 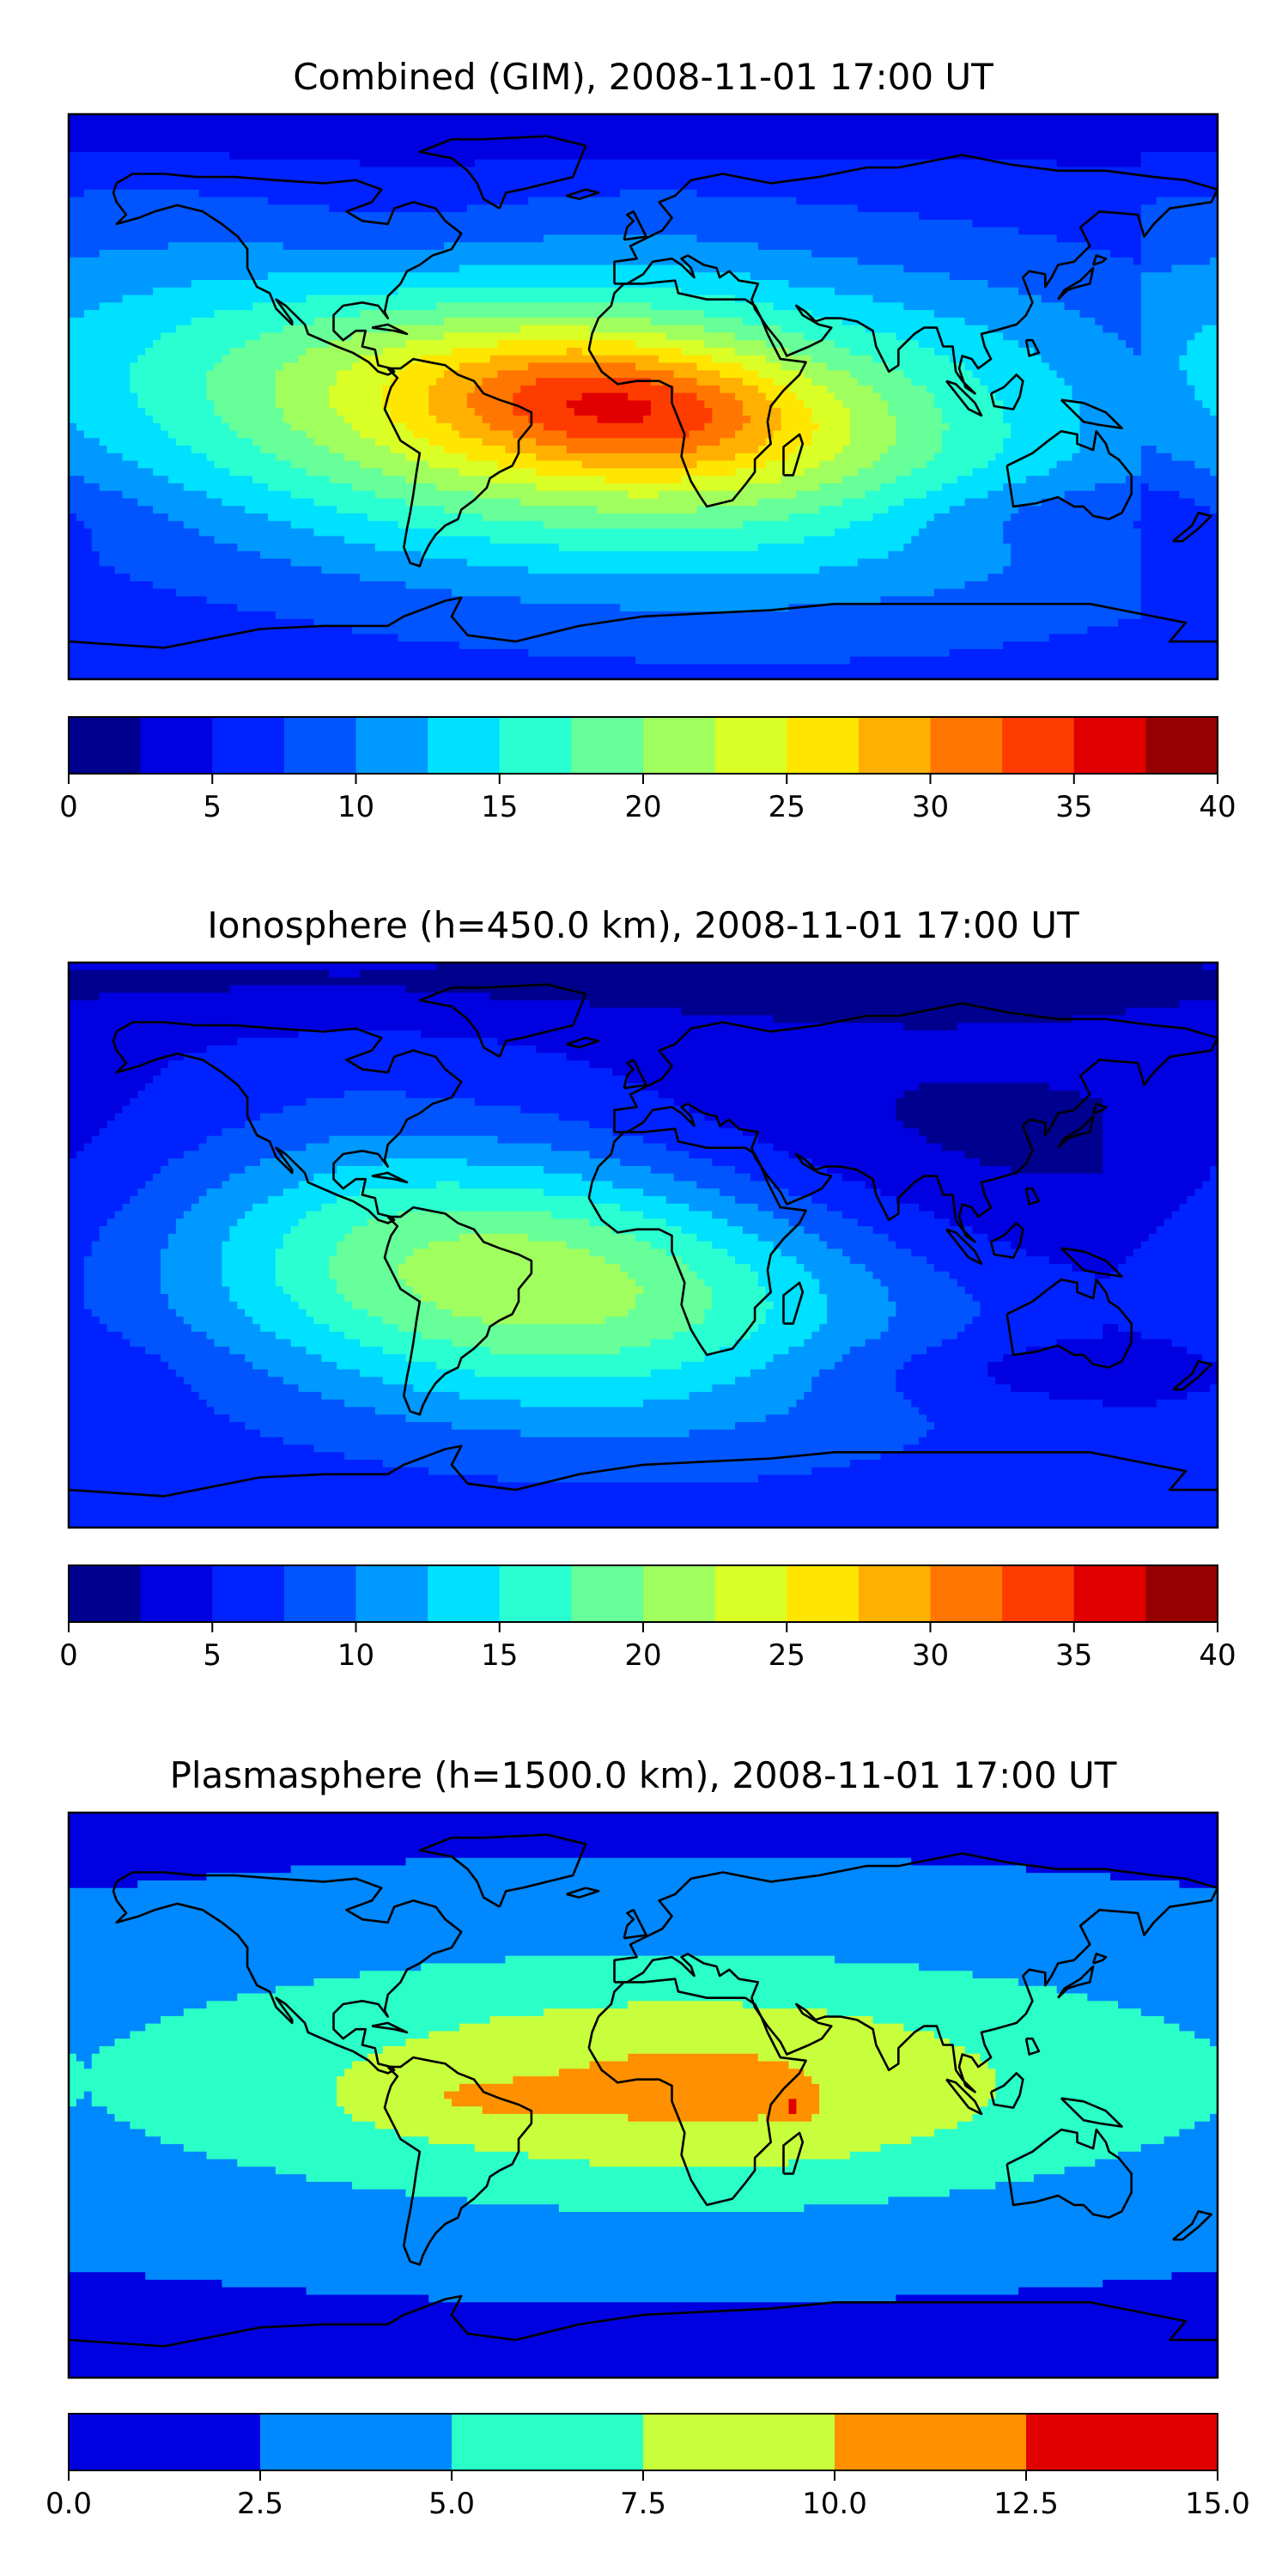 What do you see at coordinates (213, 807) in the screenshot?
I see `colorbar-tick-label: 5` at bounding box center [213, 807].